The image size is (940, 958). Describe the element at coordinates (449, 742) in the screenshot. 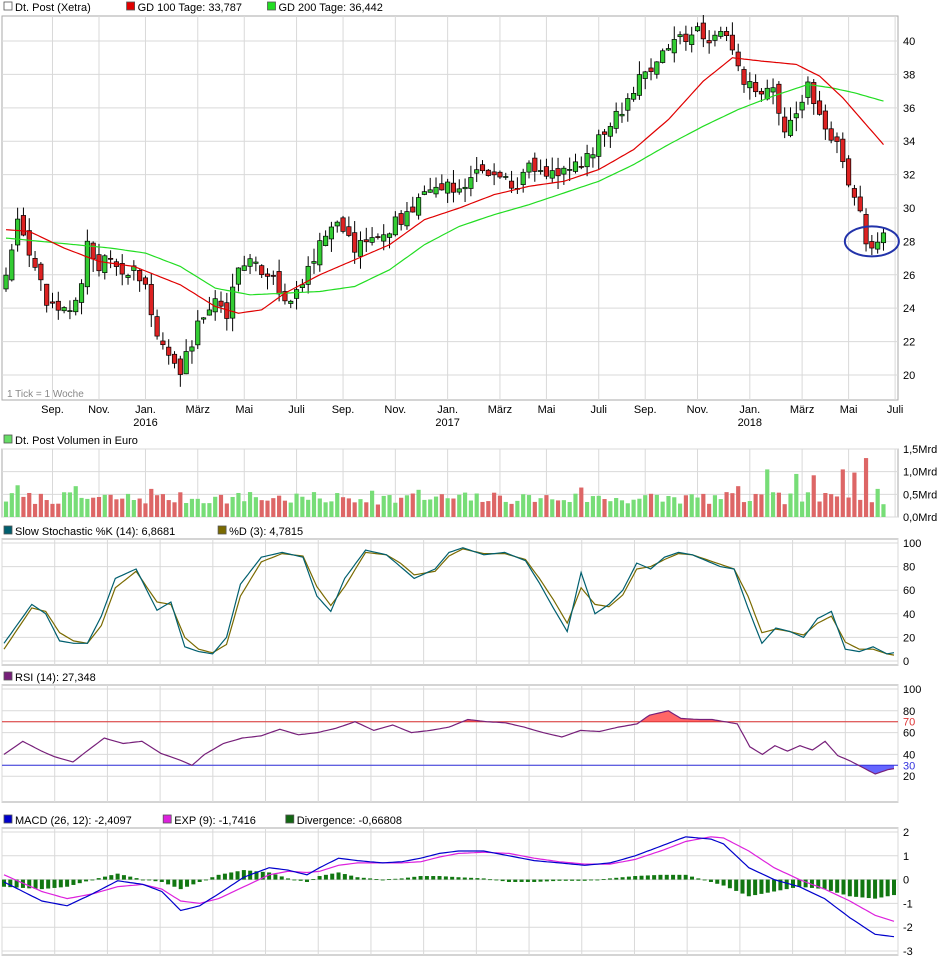

I see `rsi-line` at that location.